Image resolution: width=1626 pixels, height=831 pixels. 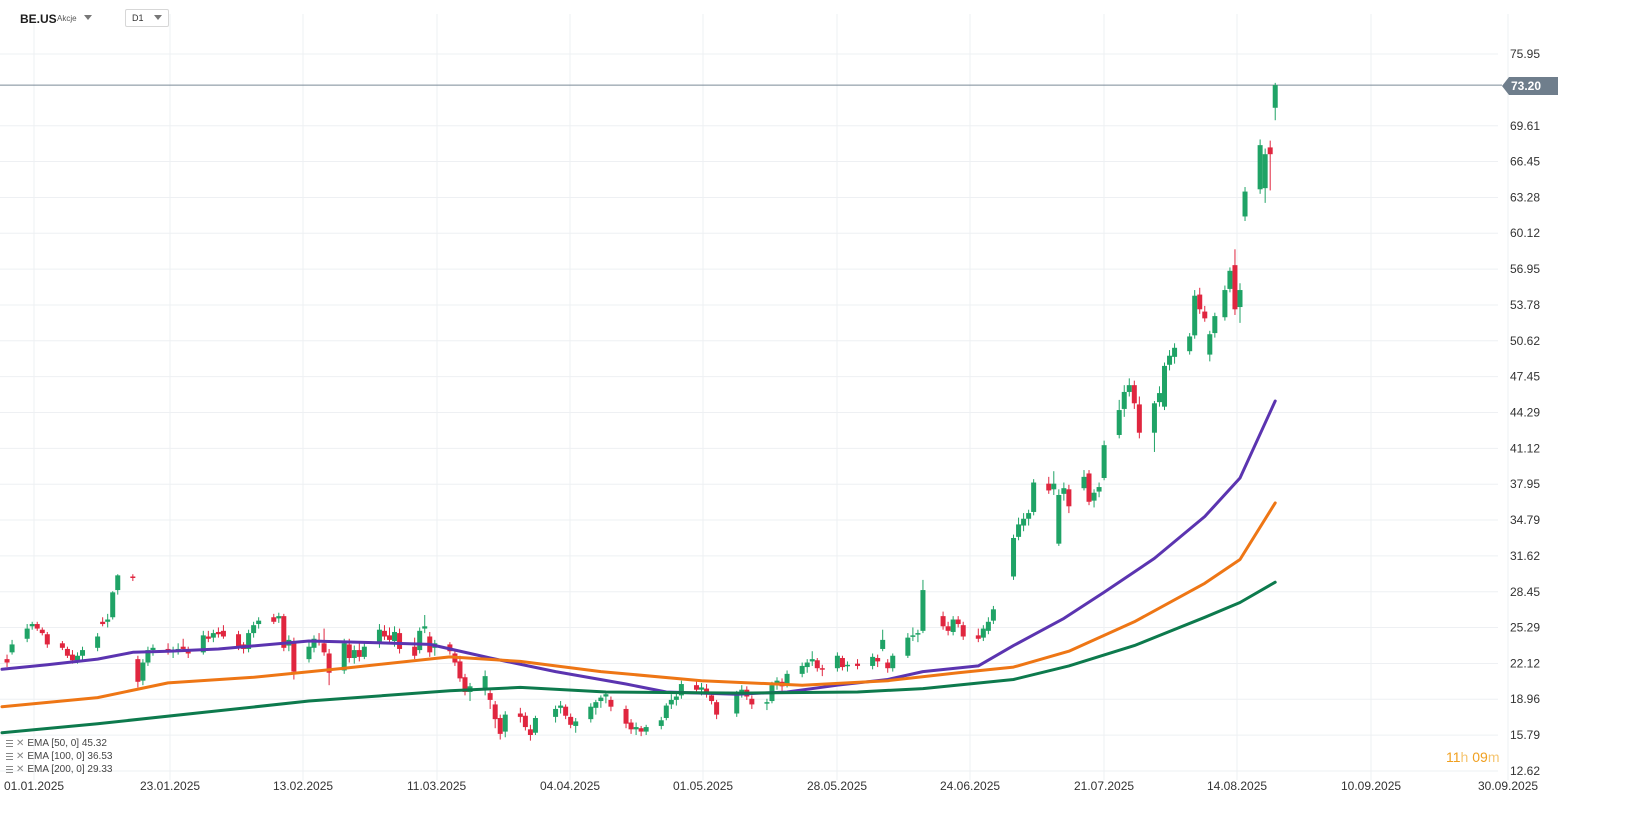 I want to click on legend-item-ema200: ✕ EMA [200, 0] 29.33, so click(x=59, y=769).